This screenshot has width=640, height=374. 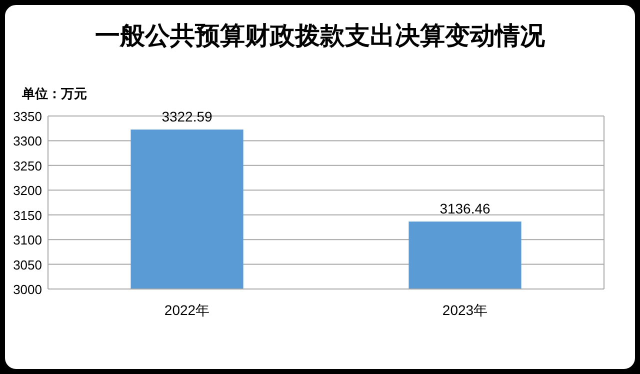 What do you see at coordinates (27, 141) in the screenshot?
I see `y-tick-label: 3300` at bounding box center [27, 141].